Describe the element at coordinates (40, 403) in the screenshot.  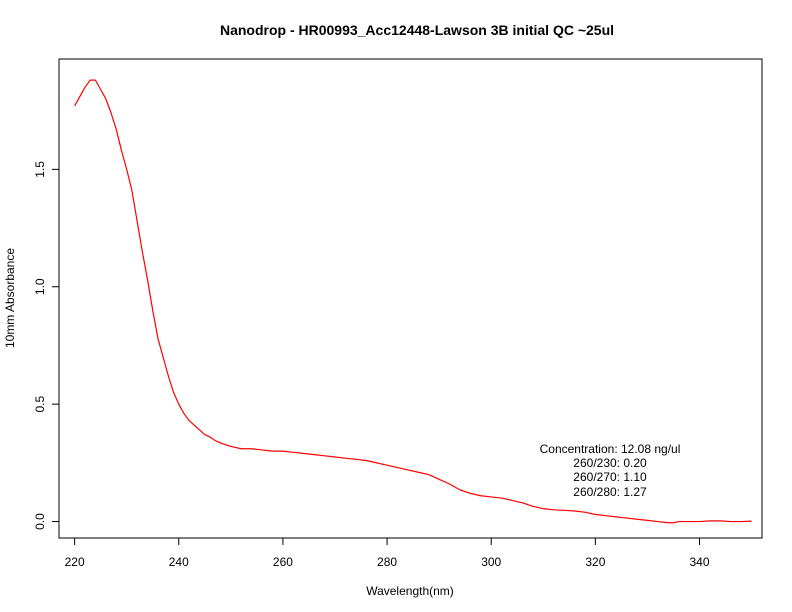
I see `y-tick-label: 0.5` at that location.